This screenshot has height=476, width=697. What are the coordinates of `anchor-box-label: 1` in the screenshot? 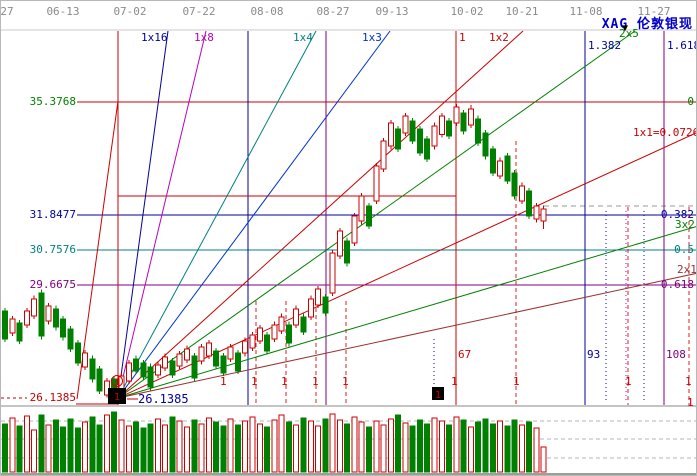 It's located at (438, 395).